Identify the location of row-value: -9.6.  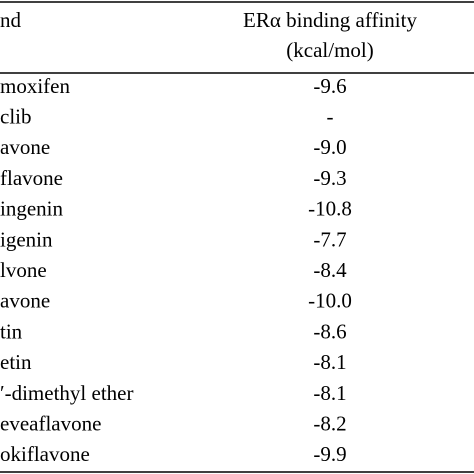
(329, 86).